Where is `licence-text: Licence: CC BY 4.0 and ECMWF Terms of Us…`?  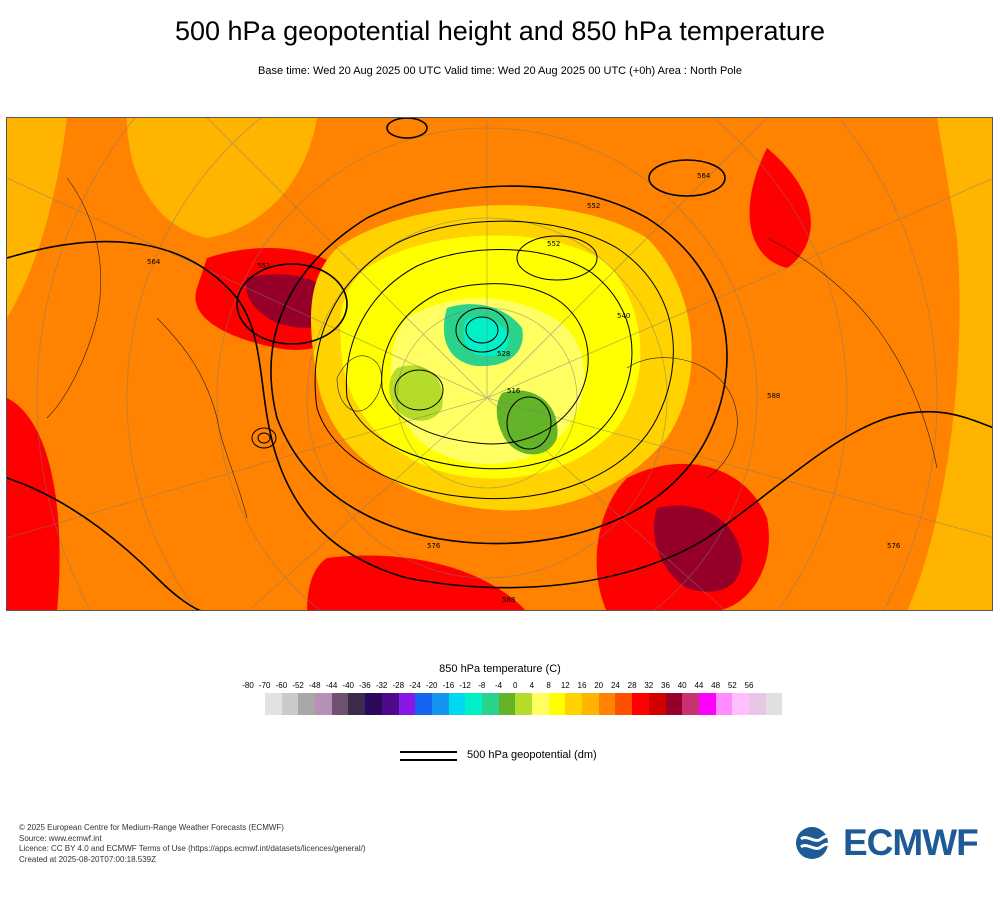
licence-text: Licence: CC BY 4.0 and ECMWF Terms of Us… is located at coordinates (192, 848).